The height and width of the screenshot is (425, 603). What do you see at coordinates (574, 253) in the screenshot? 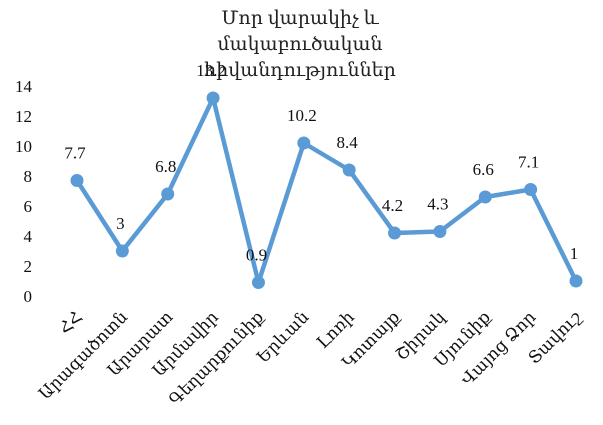
I see `data-label: 1` at bounding box center [574, 253].